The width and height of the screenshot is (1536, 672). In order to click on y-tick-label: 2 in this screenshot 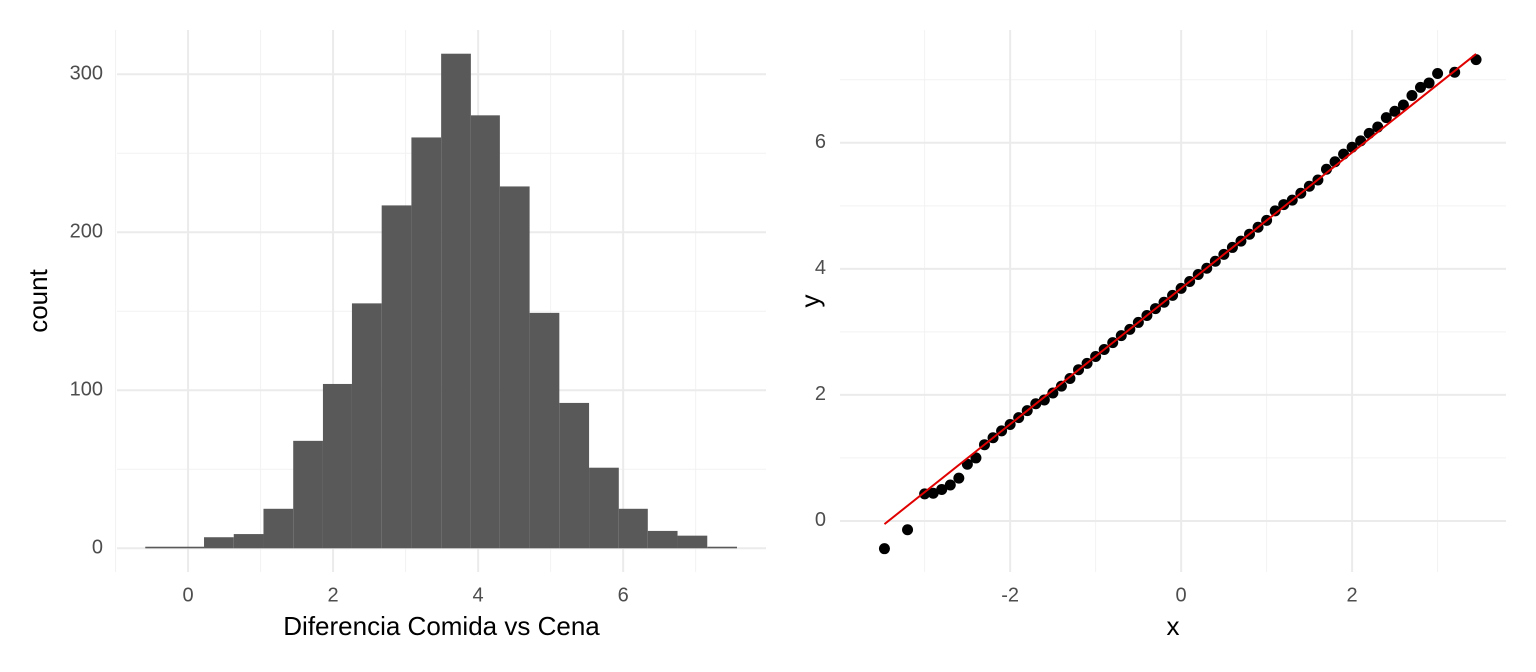, I will do `click(820, 394)`.